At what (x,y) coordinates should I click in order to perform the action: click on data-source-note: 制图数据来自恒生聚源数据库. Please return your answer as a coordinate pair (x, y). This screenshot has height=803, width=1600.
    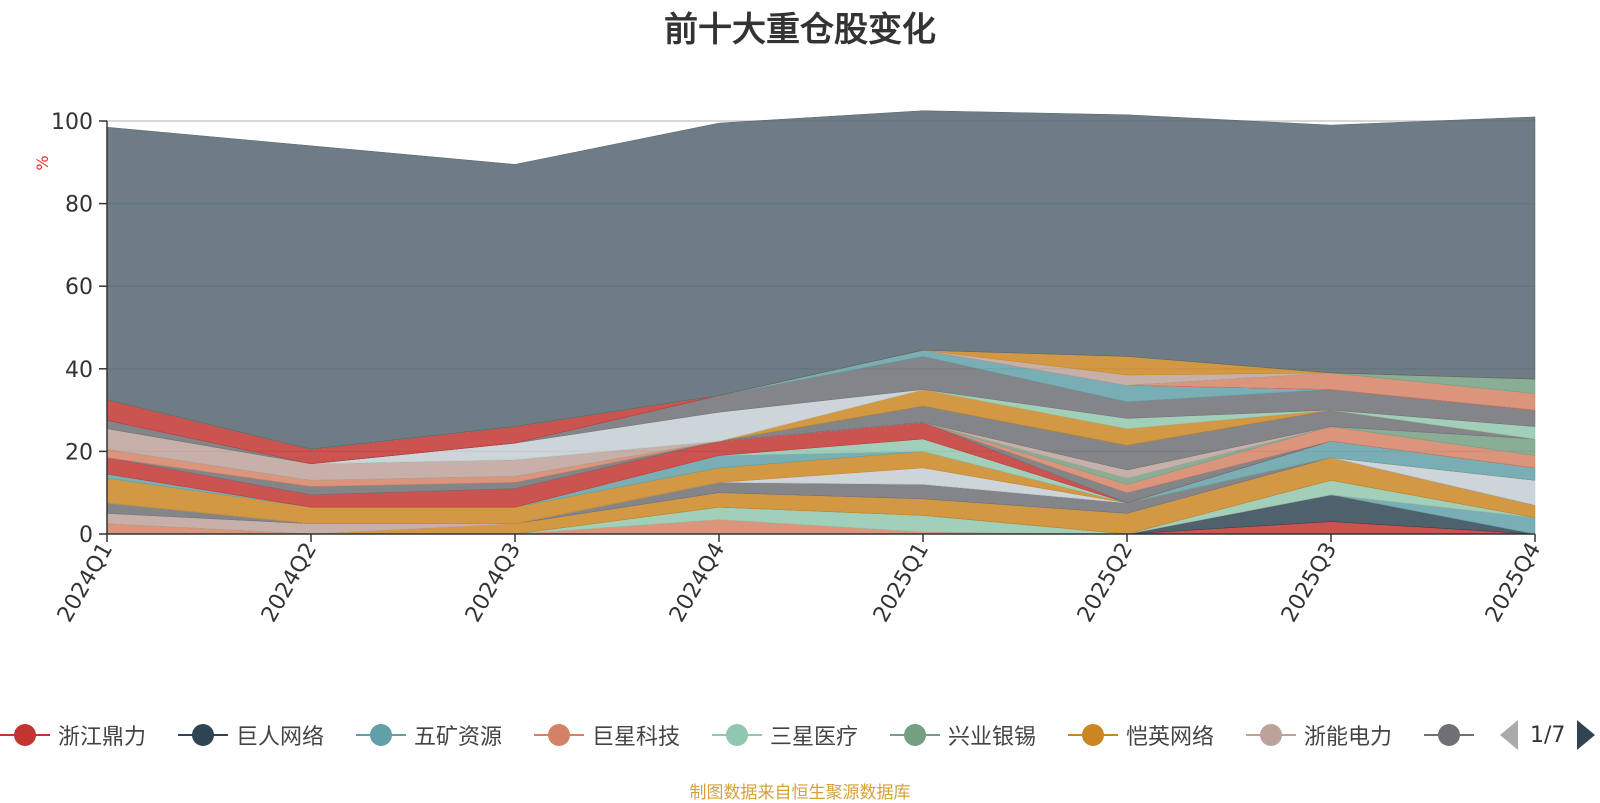
    Looking at the image, I should click on (800, 793).